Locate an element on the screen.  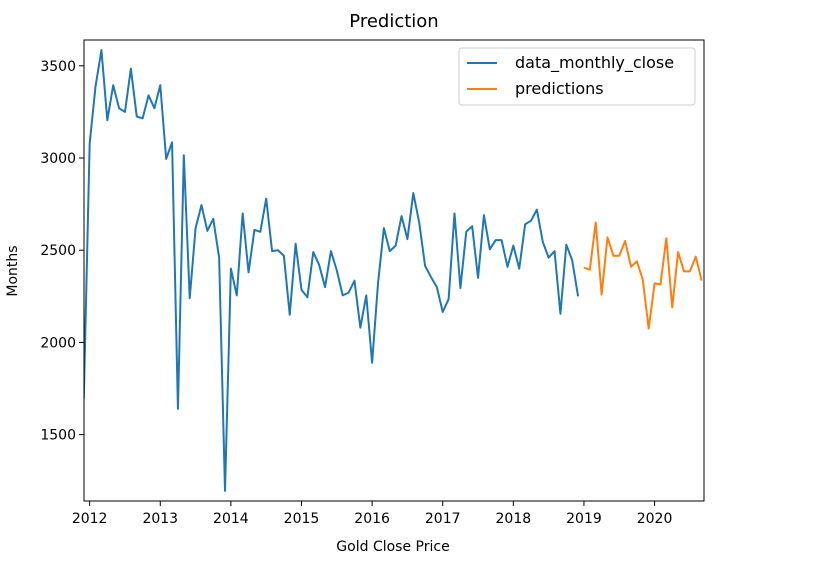
y-tick-label: 1500 is located at coordinates (58, 436).